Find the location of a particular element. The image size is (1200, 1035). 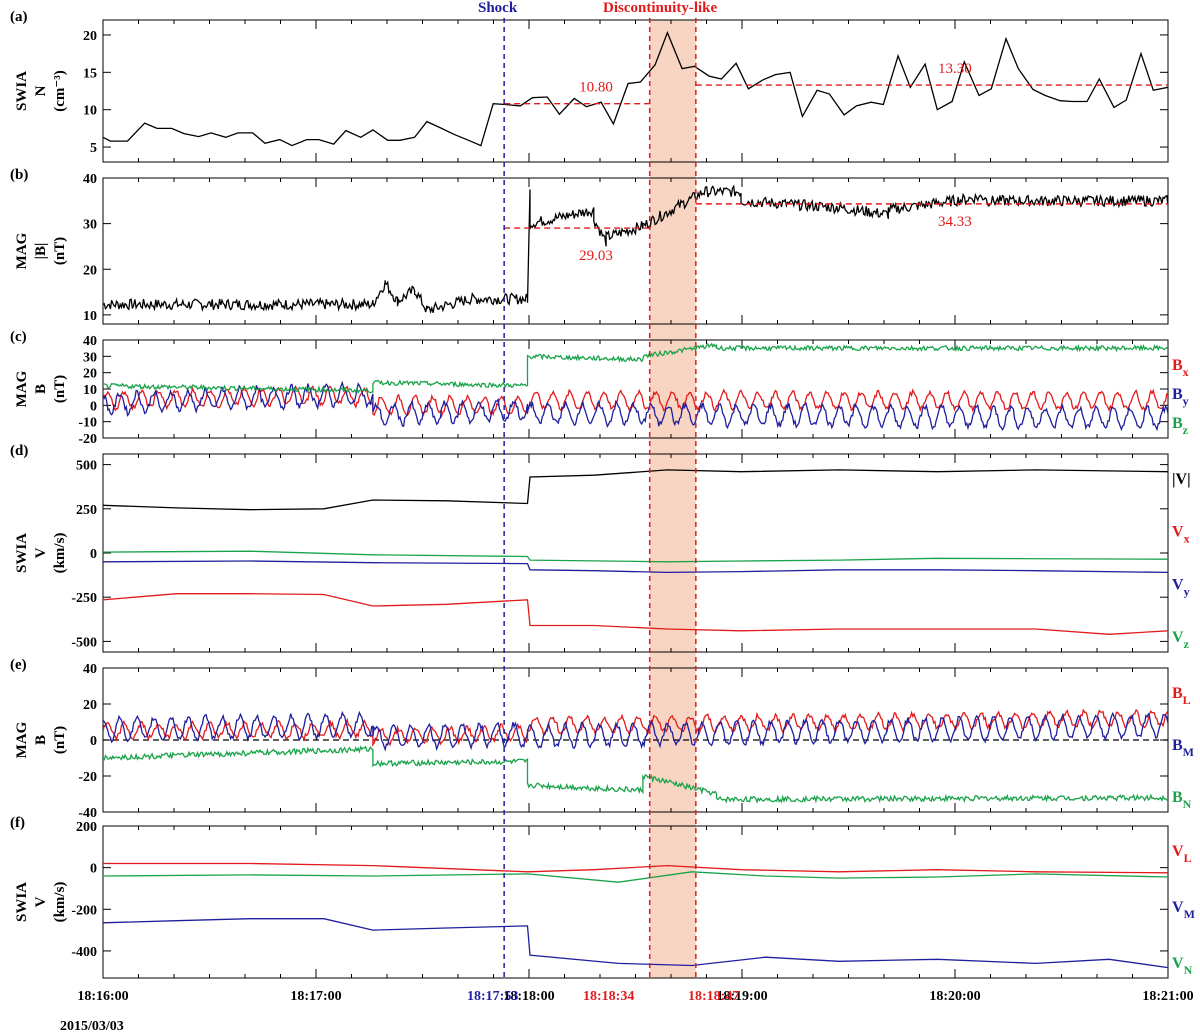

y-tick-label: -10 is located at coordinates (87, 423).